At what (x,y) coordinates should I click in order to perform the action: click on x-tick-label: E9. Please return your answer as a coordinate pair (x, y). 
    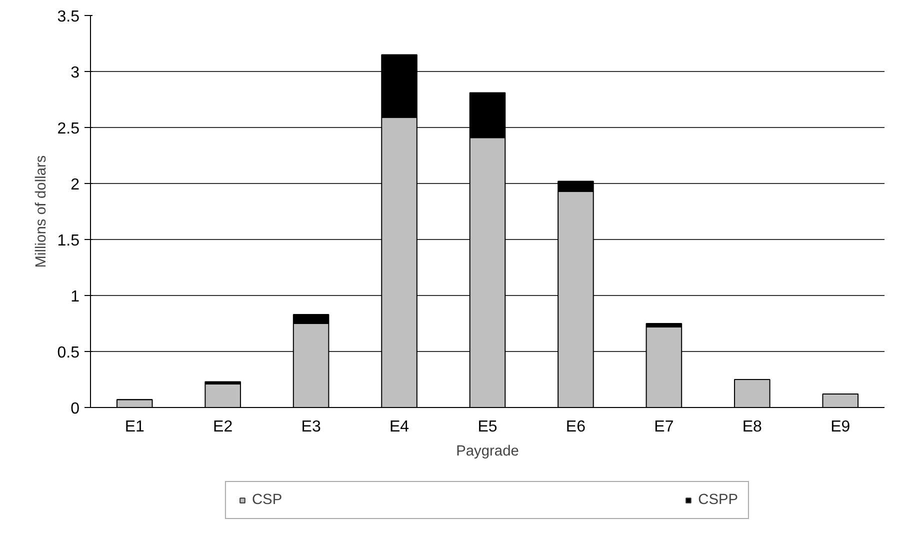
    Looking at the image, I should click on (840, 427).